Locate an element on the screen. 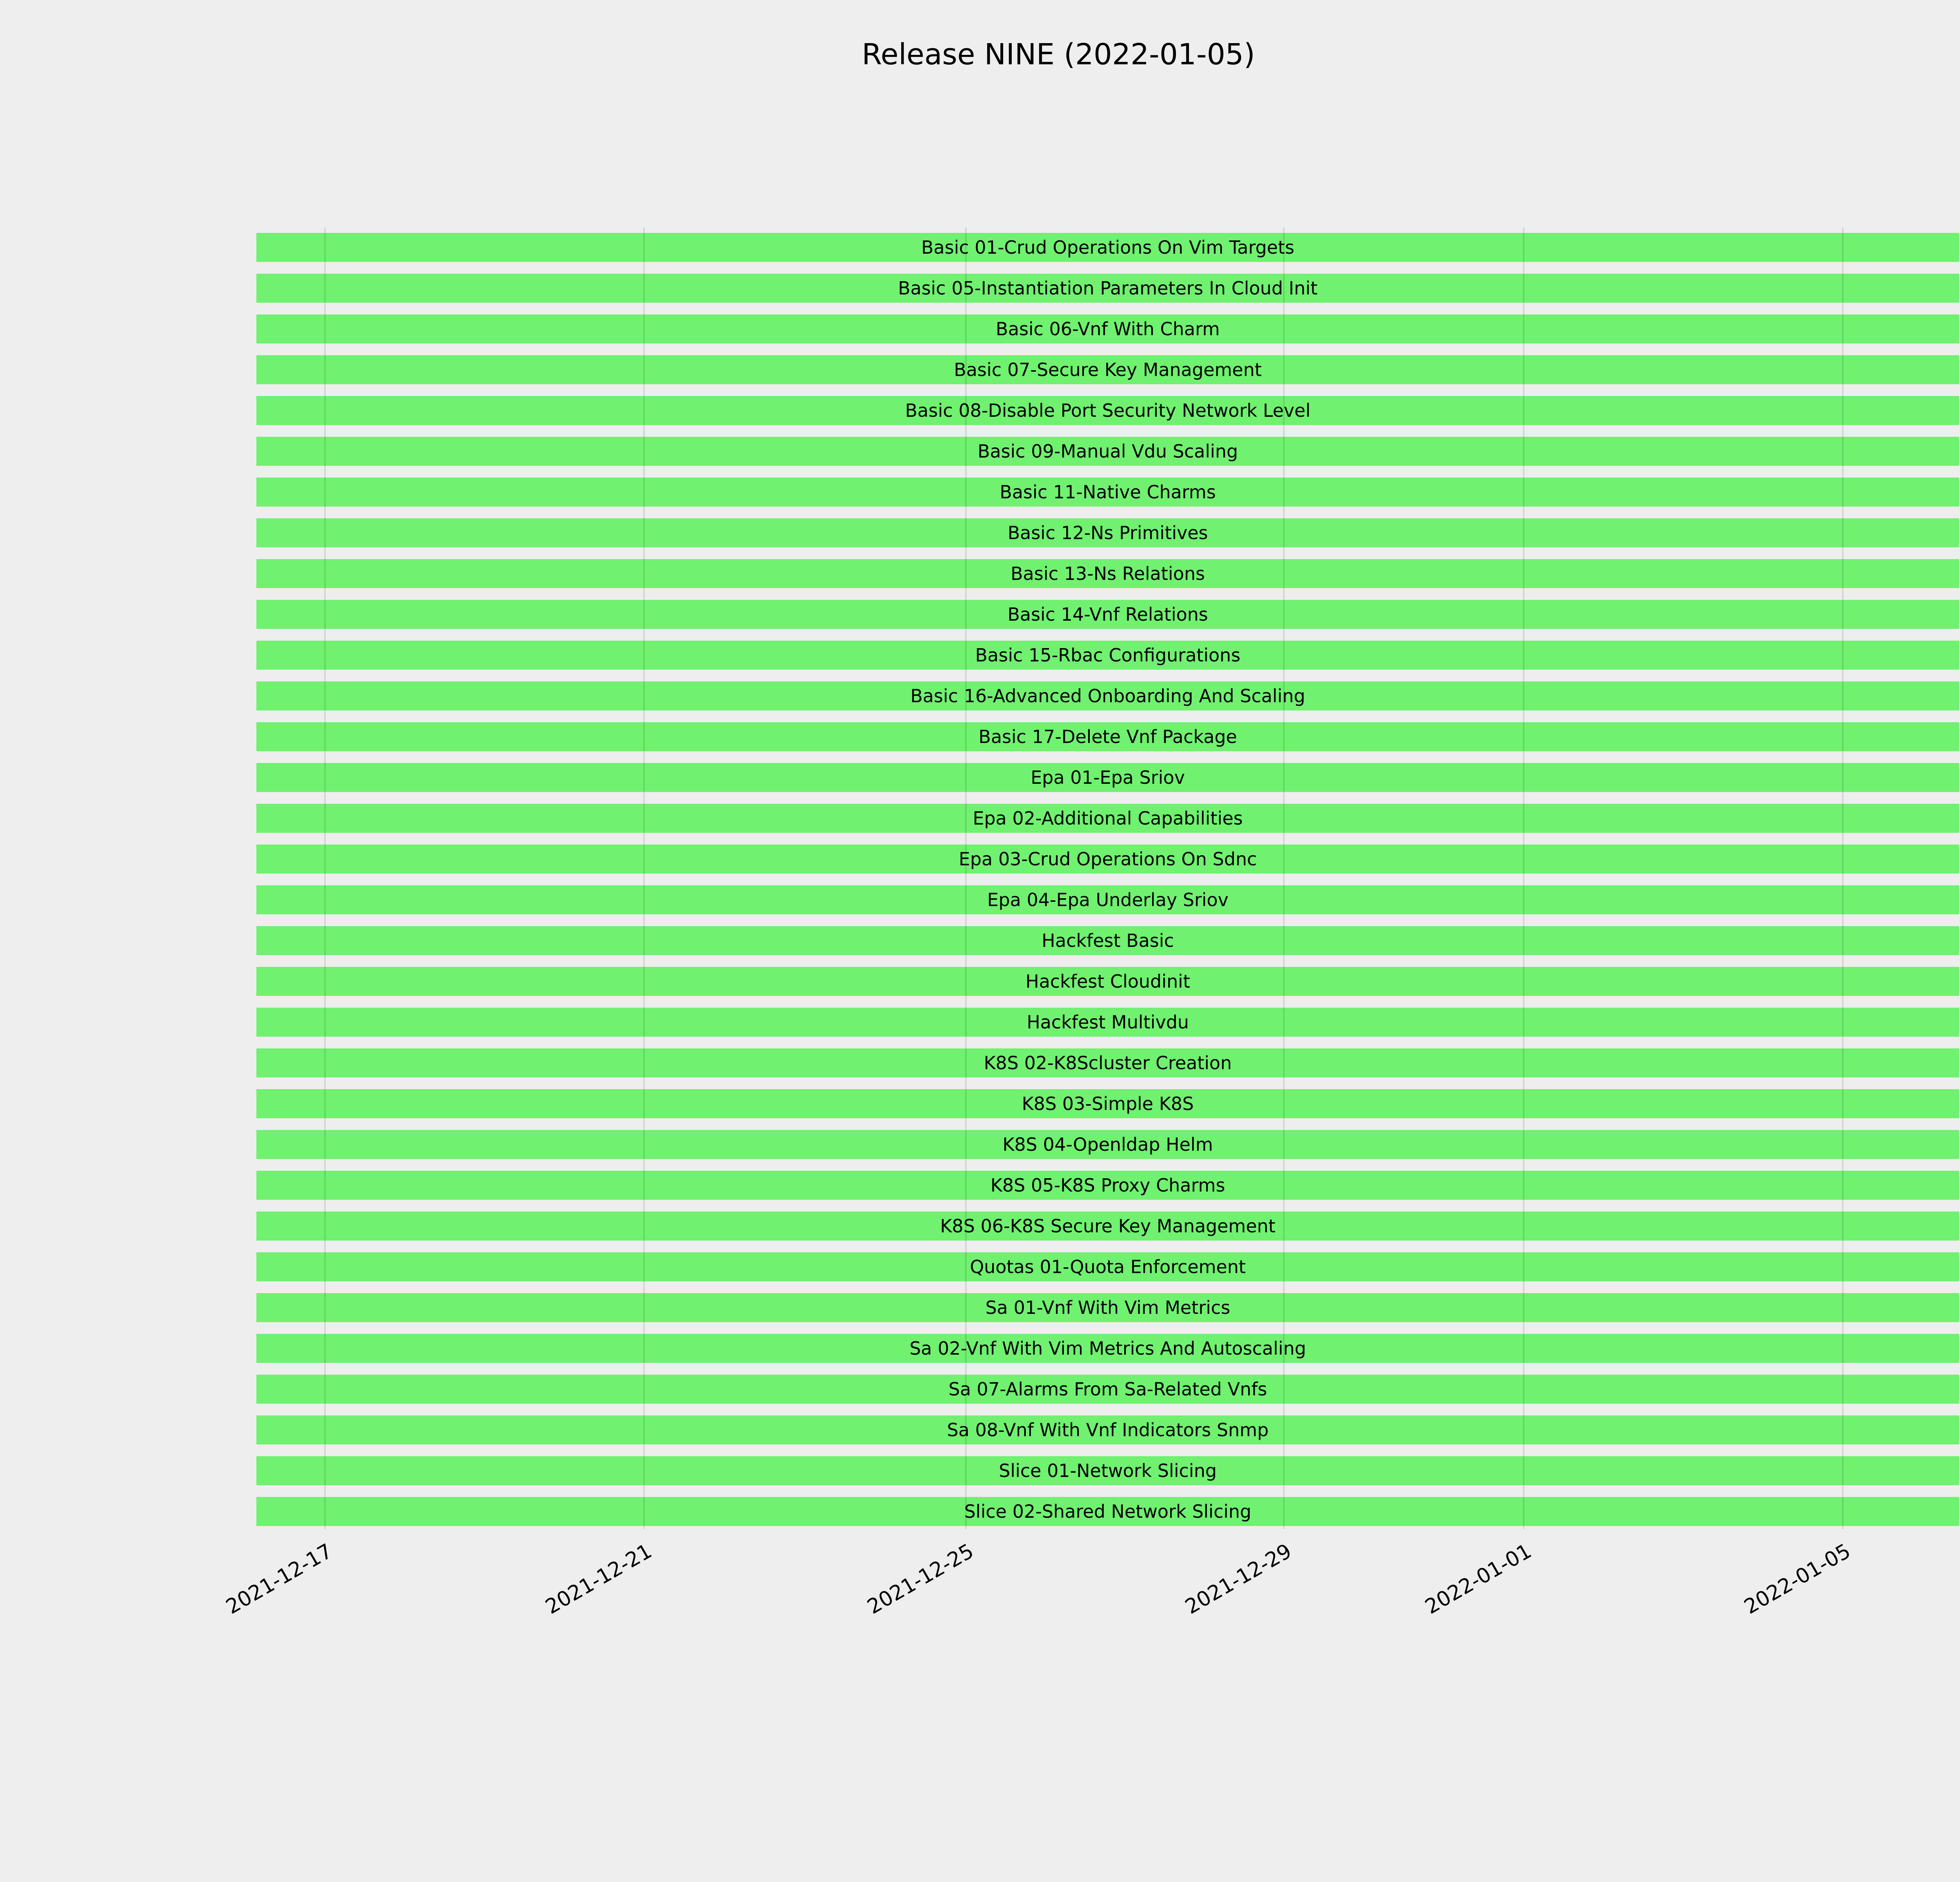 This screenshot has height=1882, width=1960. gantt-bar-label: Basic 09-Manual Vdu Scaling is located at coordinates (1107, 451).